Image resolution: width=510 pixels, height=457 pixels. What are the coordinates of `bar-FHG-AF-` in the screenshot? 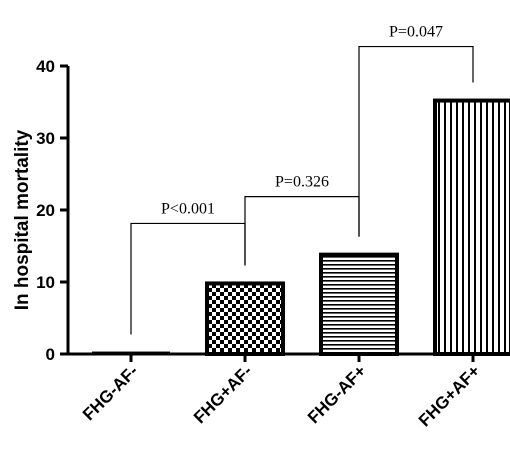 It's located at (131, 353).